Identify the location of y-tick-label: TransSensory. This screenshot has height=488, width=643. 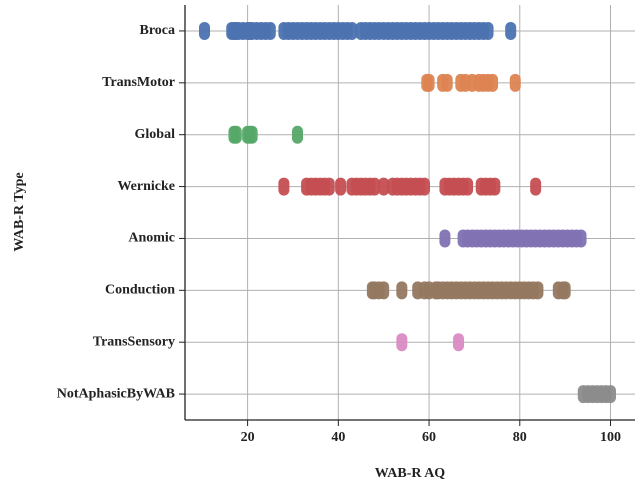
(134, 341).